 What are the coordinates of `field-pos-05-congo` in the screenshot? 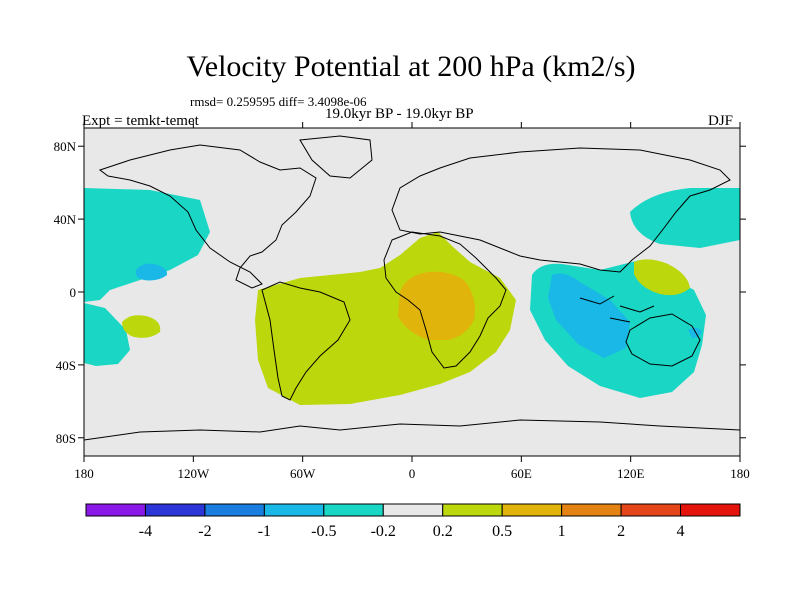 It's located at (436, 305).